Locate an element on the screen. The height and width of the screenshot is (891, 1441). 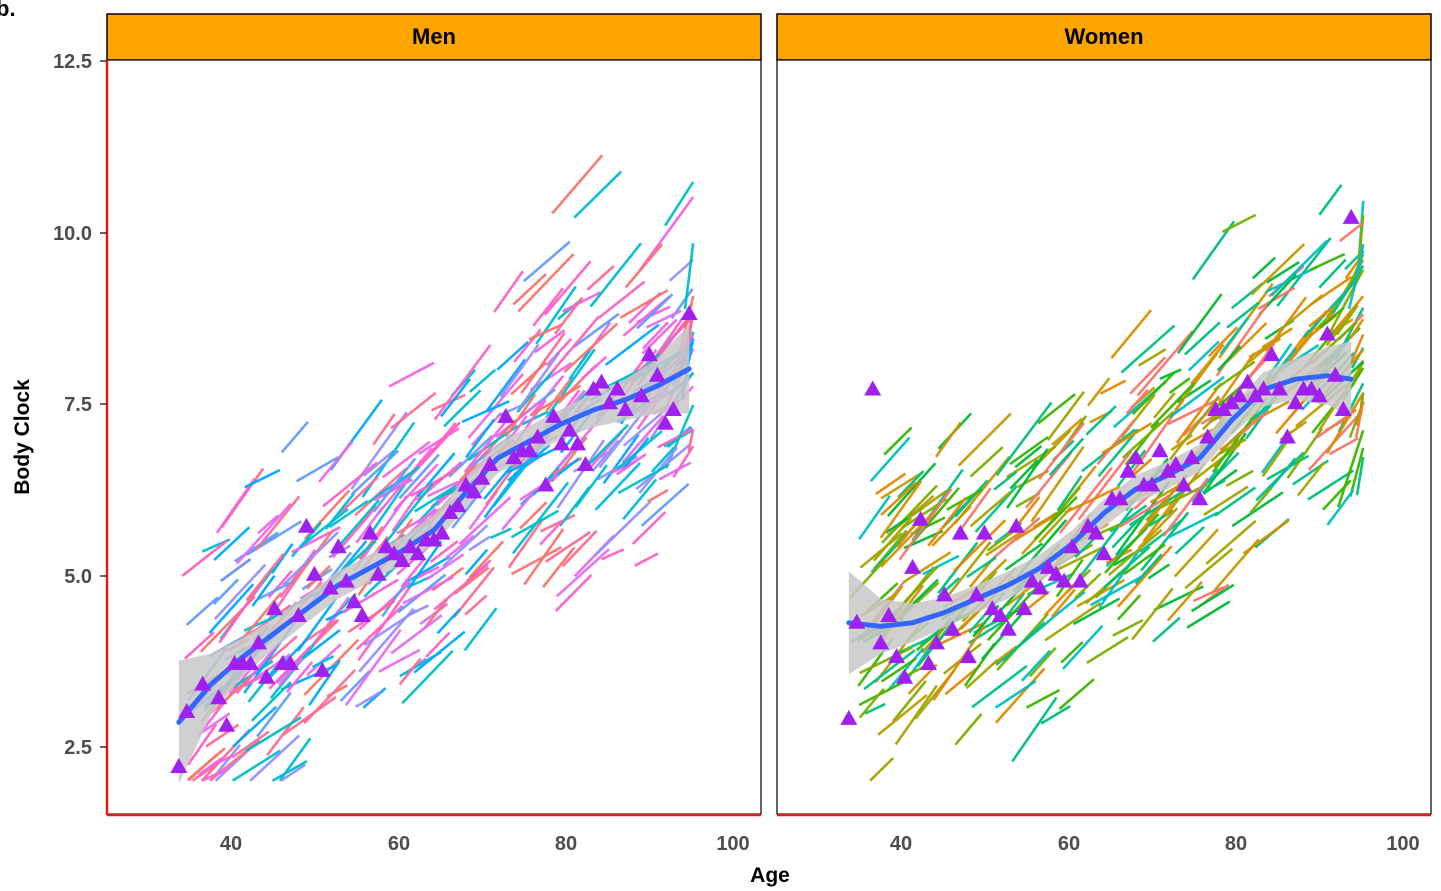
figure-label: b. is located at coordinates (8, 10).